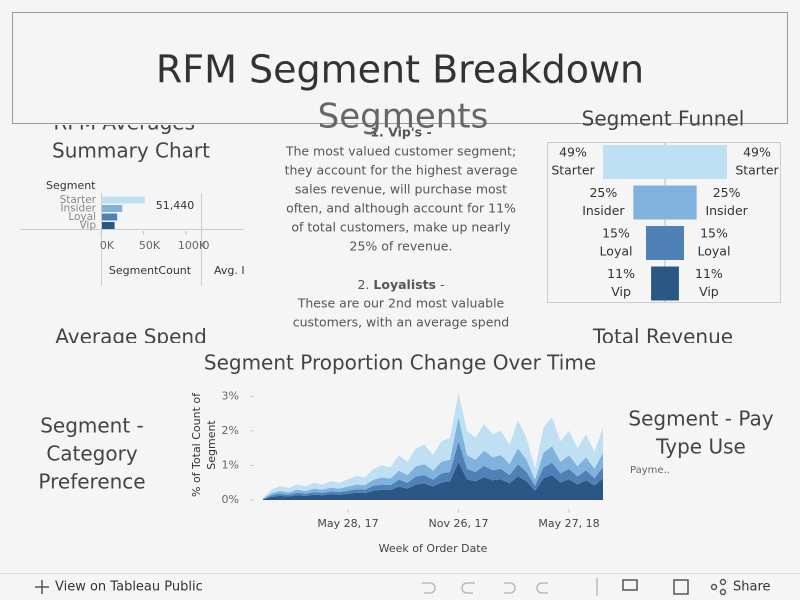  I want to click on category-title: Segment -, so click(92, 426).